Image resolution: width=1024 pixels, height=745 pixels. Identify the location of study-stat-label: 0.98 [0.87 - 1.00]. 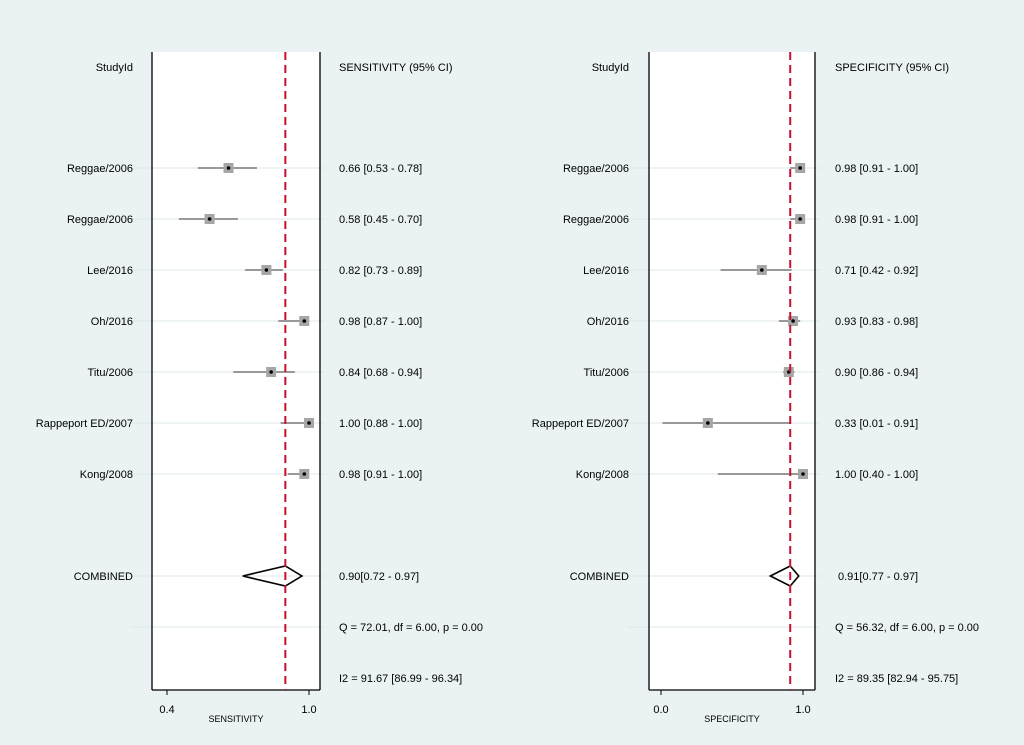
(380, 322).